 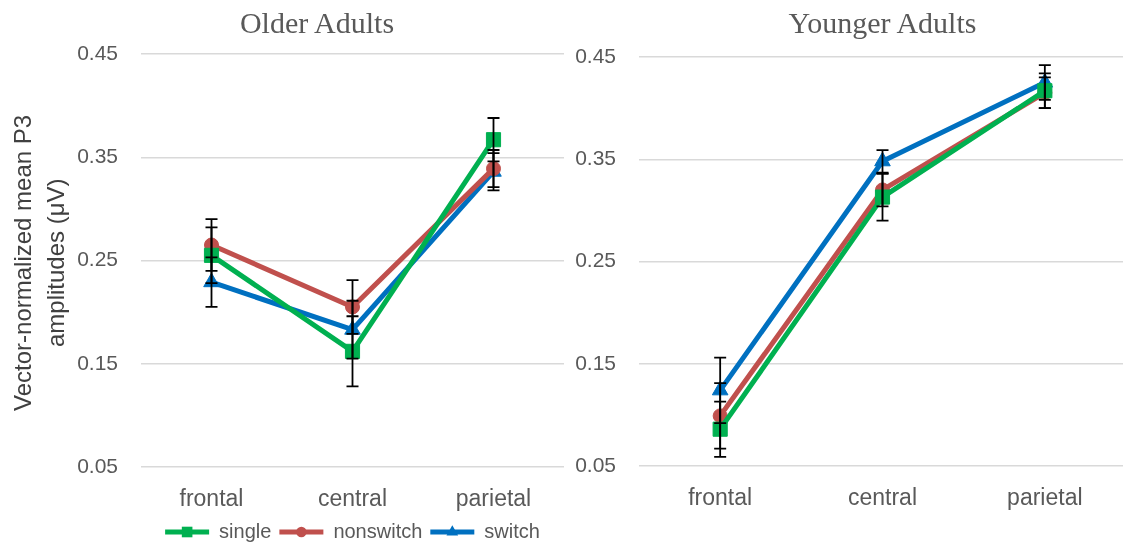 What do you see at coordinates (378, 530) in the screenshot?
I see `legend-label: nonswitch` at bounding box center [378, 530].